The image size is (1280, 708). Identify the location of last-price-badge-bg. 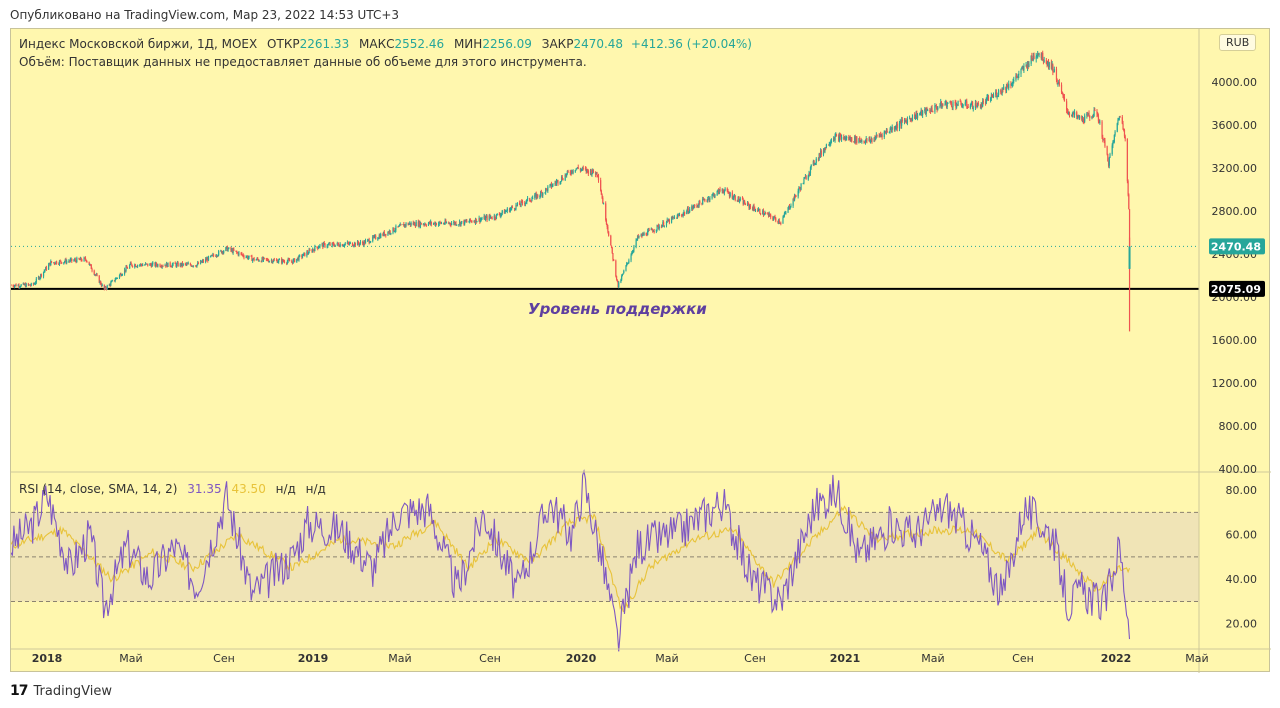
(1237, 246).